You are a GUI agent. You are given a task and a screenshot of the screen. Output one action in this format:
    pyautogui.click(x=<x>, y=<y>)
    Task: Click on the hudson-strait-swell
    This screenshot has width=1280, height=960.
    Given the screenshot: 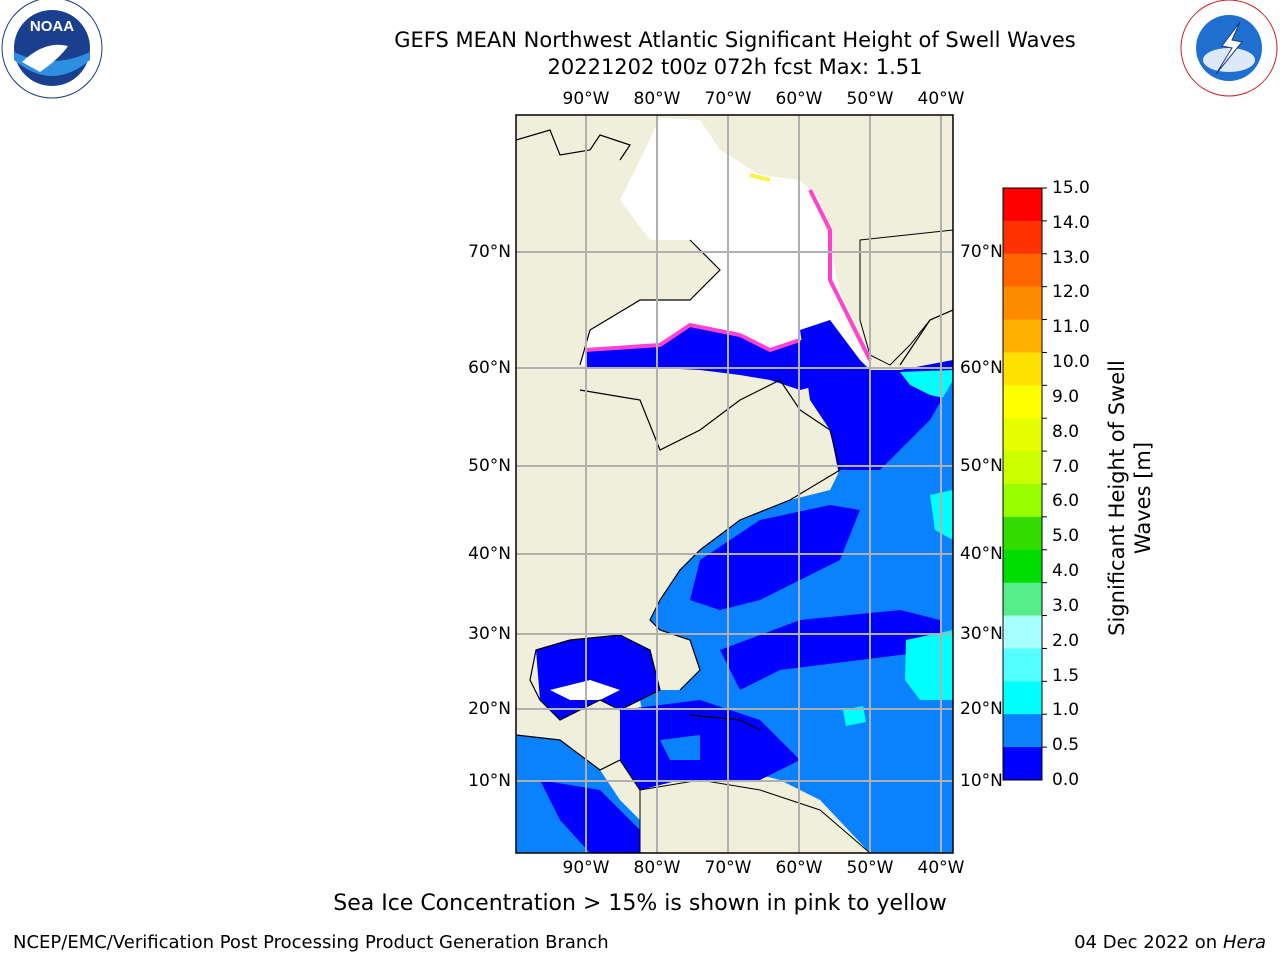 What is the action you would take?
    pyautogui.click(x=712, y=357)
    